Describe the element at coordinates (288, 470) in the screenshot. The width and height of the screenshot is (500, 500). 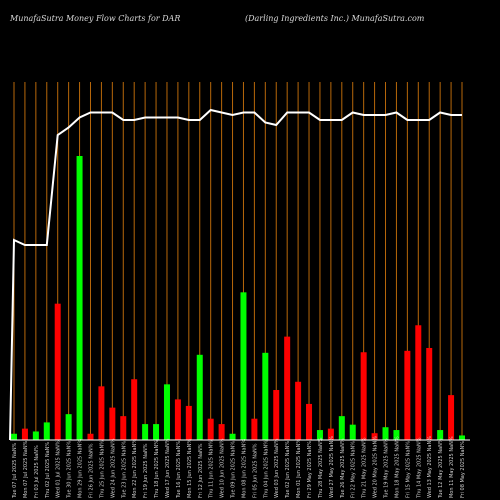
I see `x-tick-label: Tue 02 Jun 2025 NaN%` at that location.